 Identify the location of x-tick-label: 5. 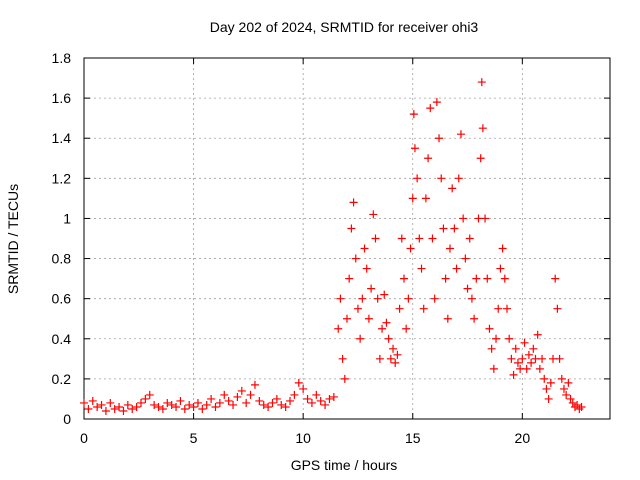
(194, 438).